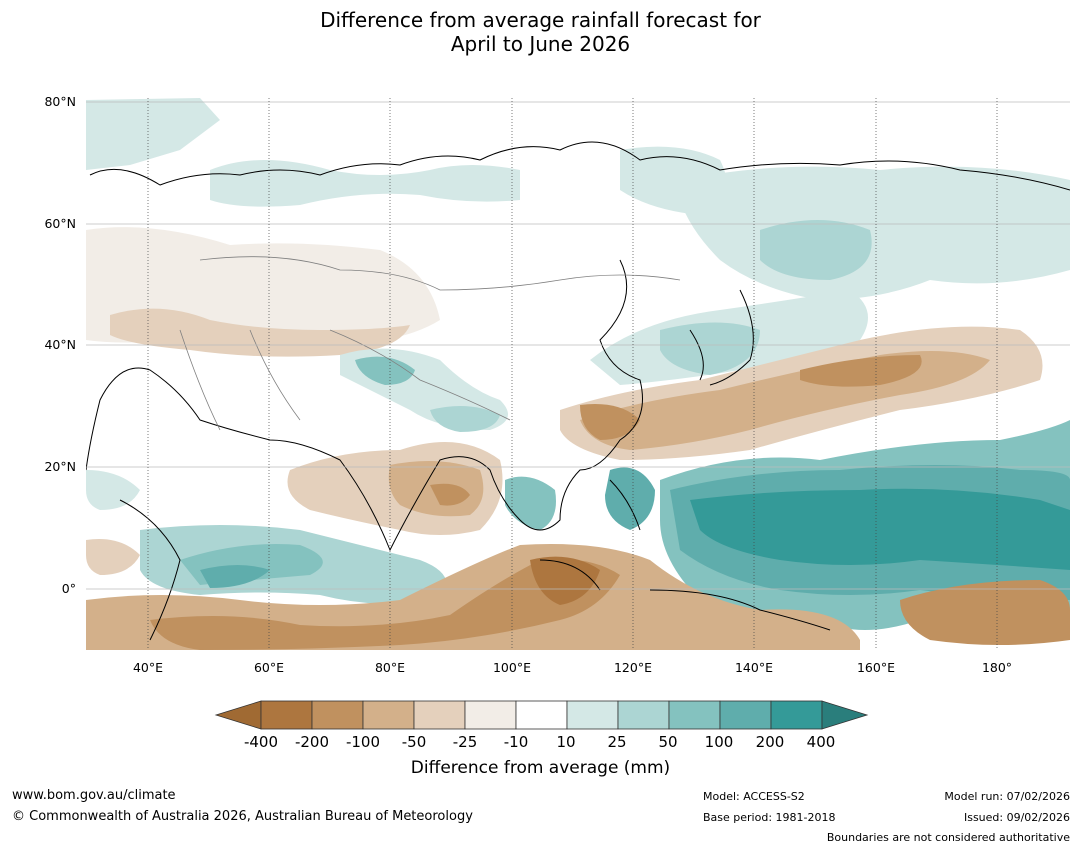 This screenshot has height=850, width=1081. Describe the element at coordinates (390, 667) in the screenshot. I see `lon-label-80e: 80°E` at that location.